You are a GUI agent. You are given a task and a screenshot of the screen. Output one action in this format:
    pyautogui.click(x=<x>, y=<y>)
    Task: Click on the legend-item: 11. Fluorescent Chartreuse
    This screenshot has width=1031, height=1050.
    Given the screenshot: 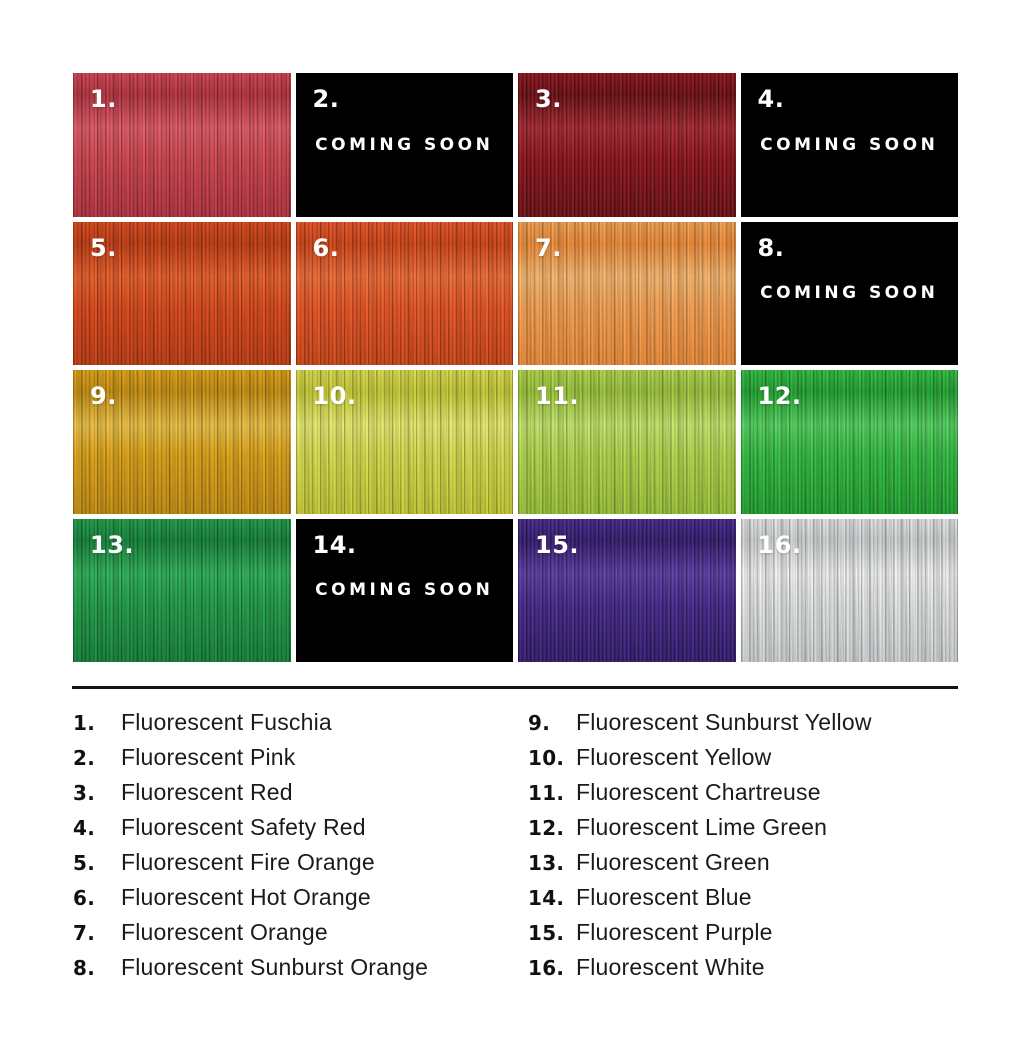 What is the action you would take?
    pyautogui.click(x=743, y=792)
    